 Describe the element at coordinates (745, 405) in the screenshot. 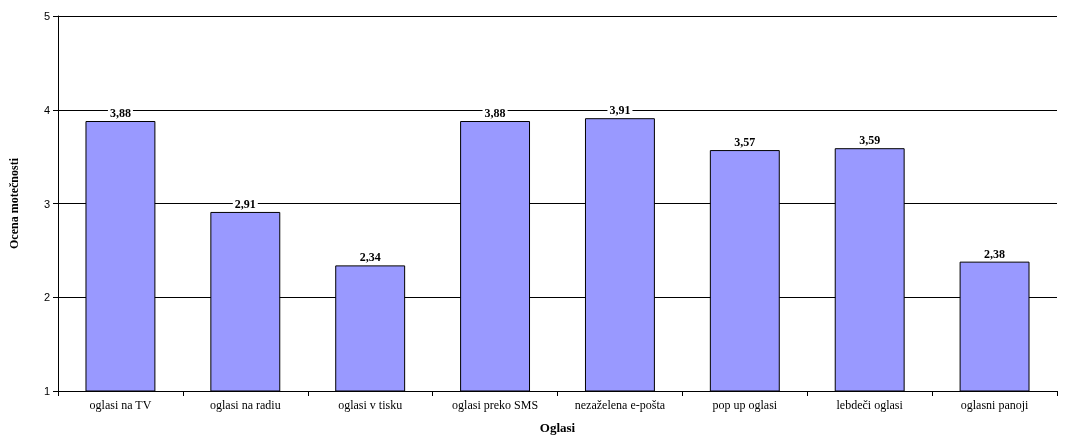

I see `x-tick-label: pop up oglasi` at that location.